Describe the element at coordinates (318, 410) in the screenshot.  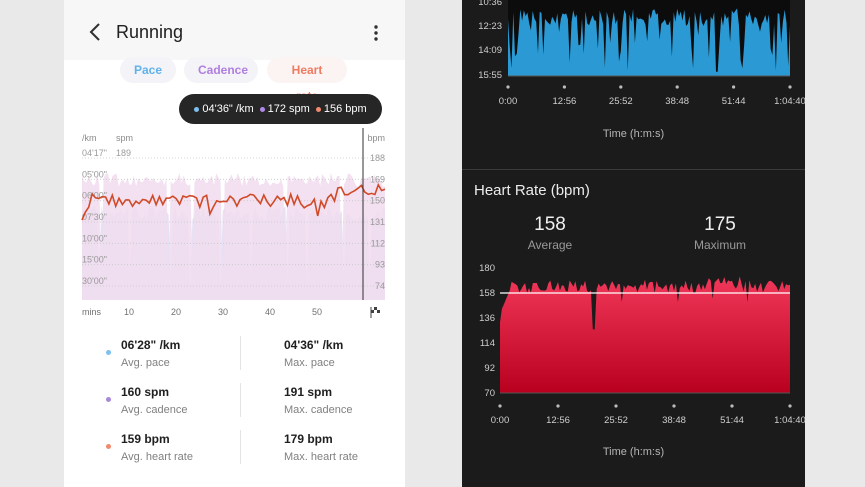
I see `stat-label: Max. cadence` at that location.